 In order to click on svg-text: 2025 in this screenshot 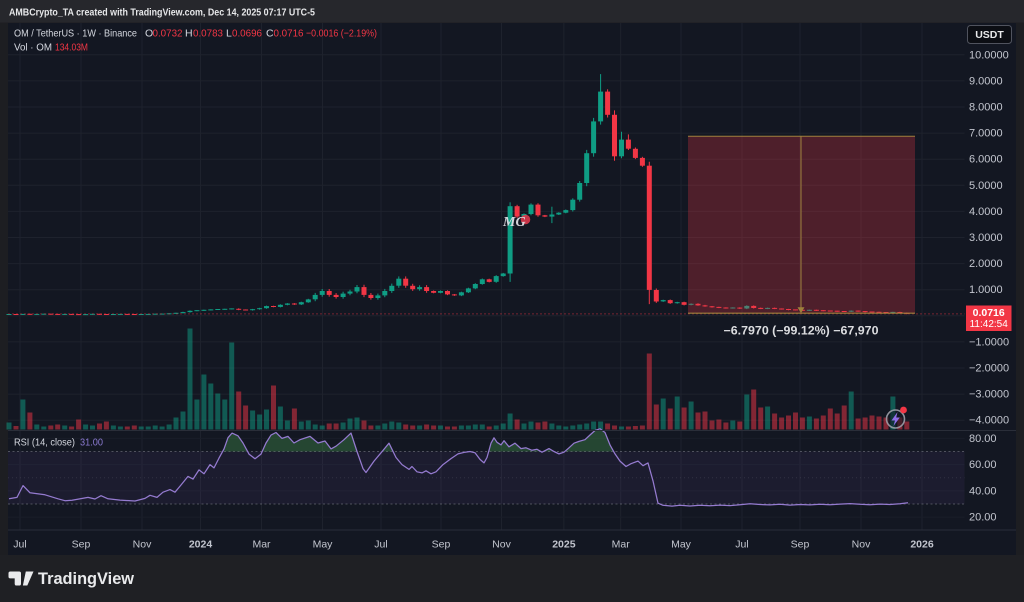, I will do `click(564, 545)`.